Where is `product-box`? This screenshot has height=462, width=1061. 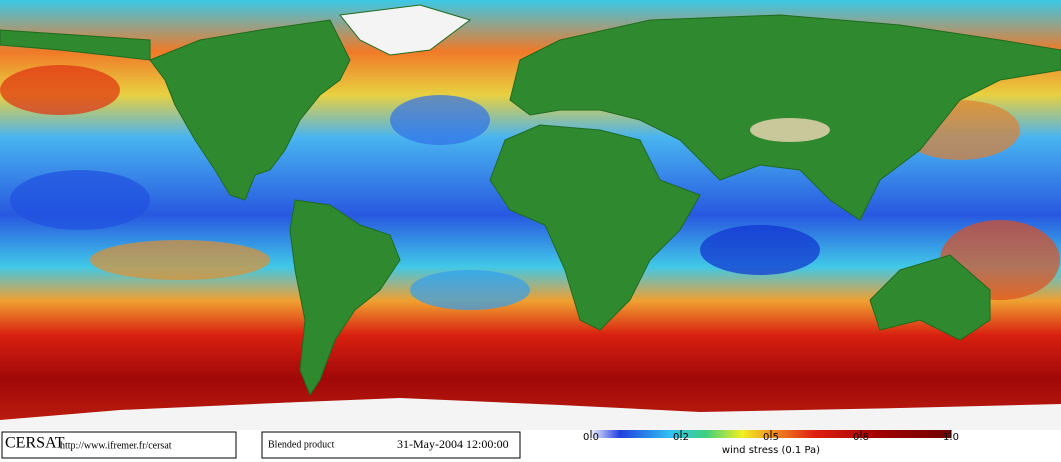
product-box is located at coordinates (391, 445).